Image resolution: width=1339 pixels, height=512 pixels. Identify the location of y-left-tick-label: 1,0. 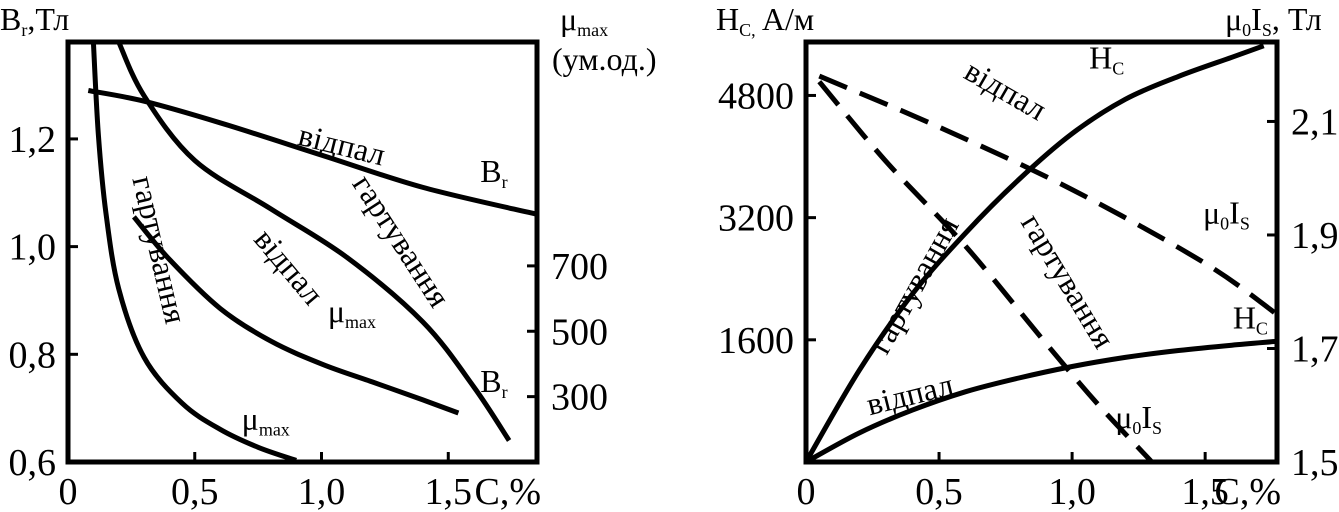
(33, 248).